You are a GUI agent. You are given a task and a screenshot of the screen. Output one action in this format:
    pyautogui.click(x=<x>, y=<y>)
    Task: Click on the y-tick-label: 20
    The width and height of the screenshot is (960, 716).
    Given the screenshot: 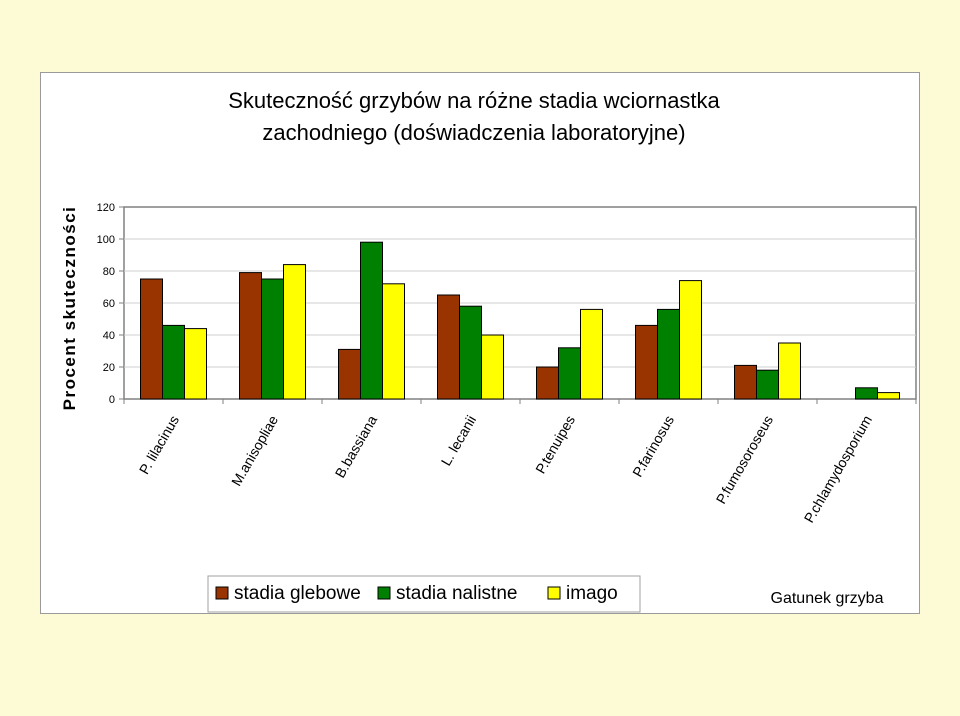 What is the action you would take?
    pyautogui.click(x=109, y=368)
    